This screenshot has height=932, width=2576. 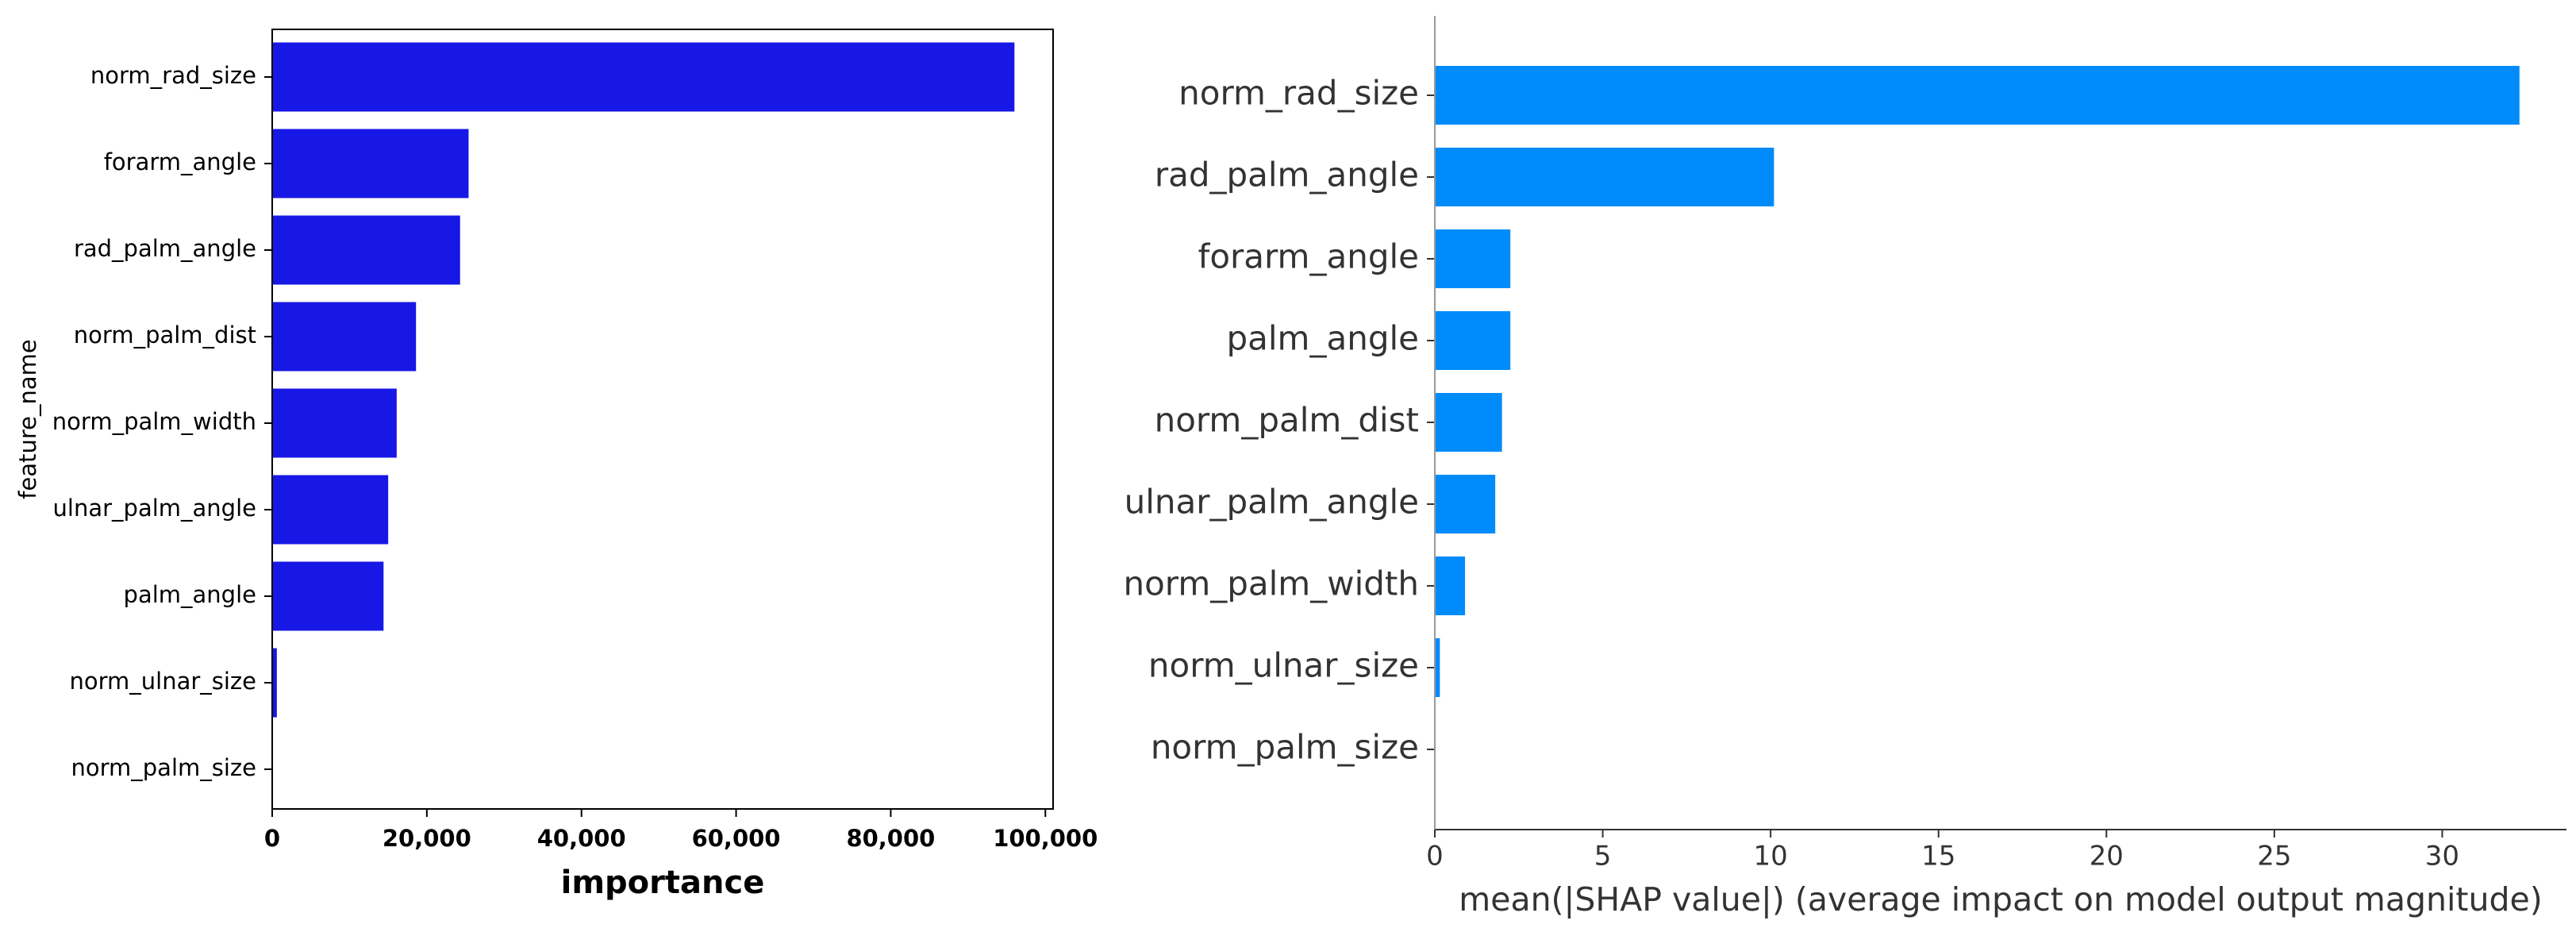 What do you see at coordinates (2442, 856) in the screenshot?
I see `x-tick-label: 30` at bounding box center [2442, 856].